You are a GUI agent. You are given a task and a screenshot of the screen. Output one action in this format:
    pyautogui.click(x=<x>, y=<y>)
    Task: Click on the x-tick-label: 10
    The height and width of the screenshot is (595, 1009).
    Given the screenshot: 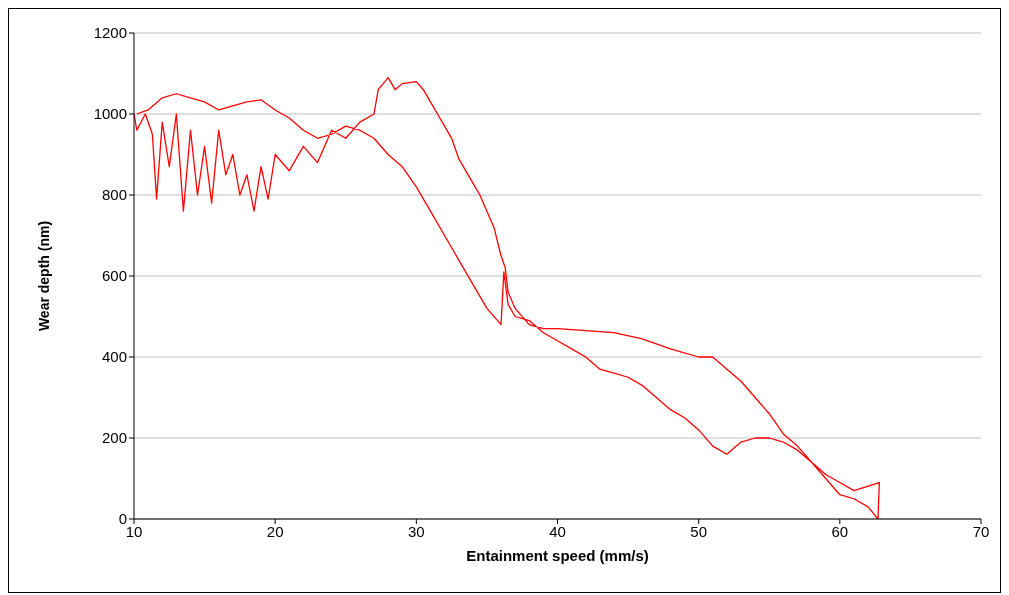 What is the action you would take?
    pyautogui.click(x=134, y=531)
    